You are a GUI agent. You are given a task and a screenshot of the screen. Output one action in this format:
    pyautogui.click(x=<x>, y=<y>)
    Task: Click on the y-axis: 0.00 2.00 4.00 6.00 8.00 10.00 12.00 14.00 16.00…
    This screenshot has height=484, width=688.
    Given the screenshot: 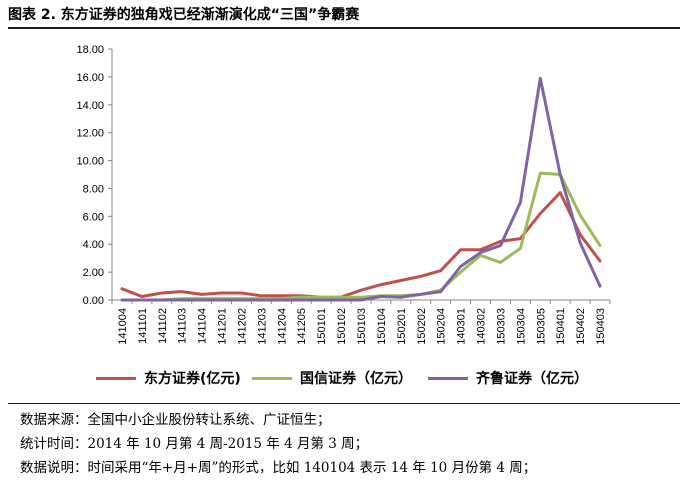 What is the action you would take?
    pyautogui.click(x=94, y=175)
    